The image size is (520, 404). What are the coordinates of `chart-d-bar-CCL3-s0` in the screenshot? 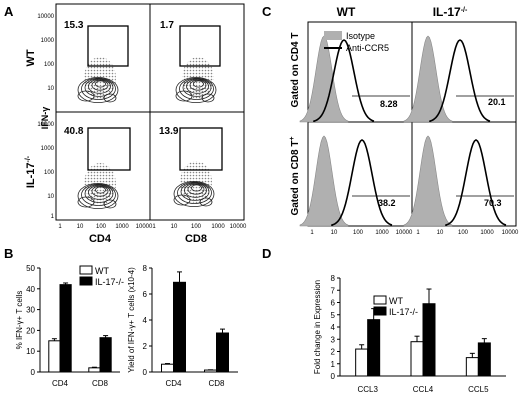 It's located at (362, 362).